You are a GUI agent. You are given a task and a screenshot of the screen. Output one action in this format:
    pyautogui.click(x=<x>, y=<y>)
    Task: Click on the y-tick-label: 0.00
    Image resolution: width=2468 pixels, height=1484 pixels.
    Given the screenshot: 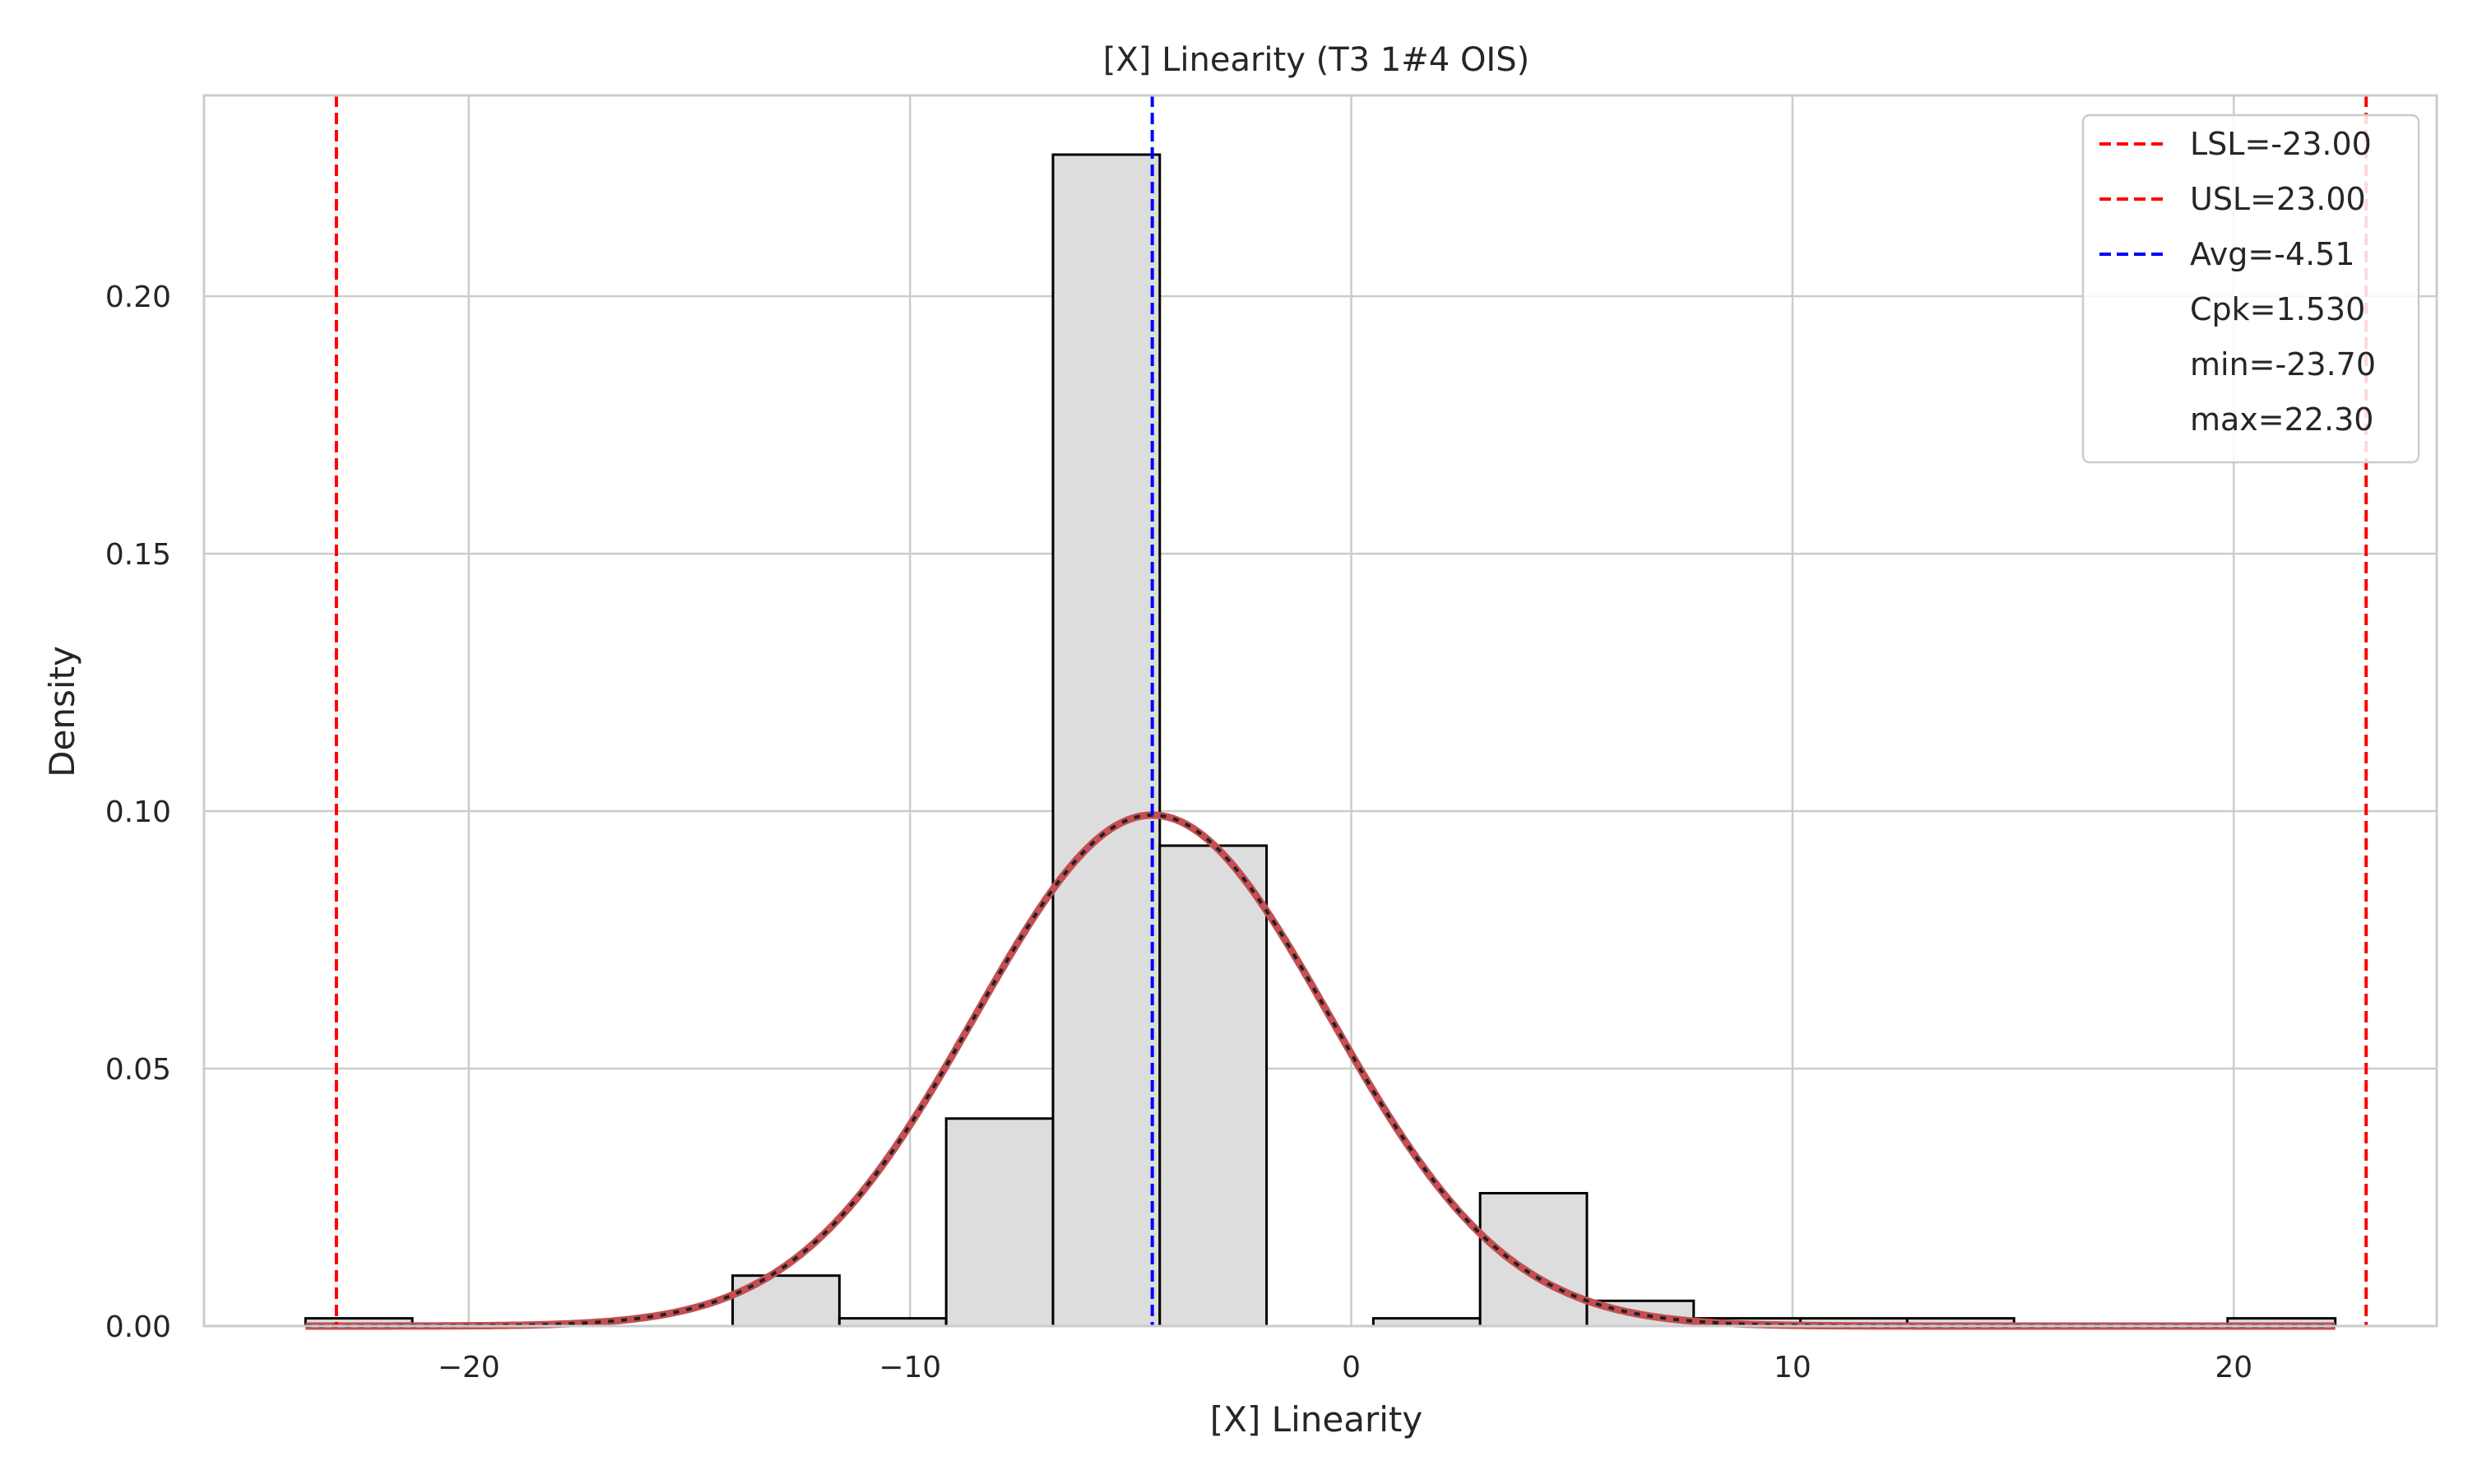 What is the action you would take?
    pyautogui.click(x=138, y=1327)
    